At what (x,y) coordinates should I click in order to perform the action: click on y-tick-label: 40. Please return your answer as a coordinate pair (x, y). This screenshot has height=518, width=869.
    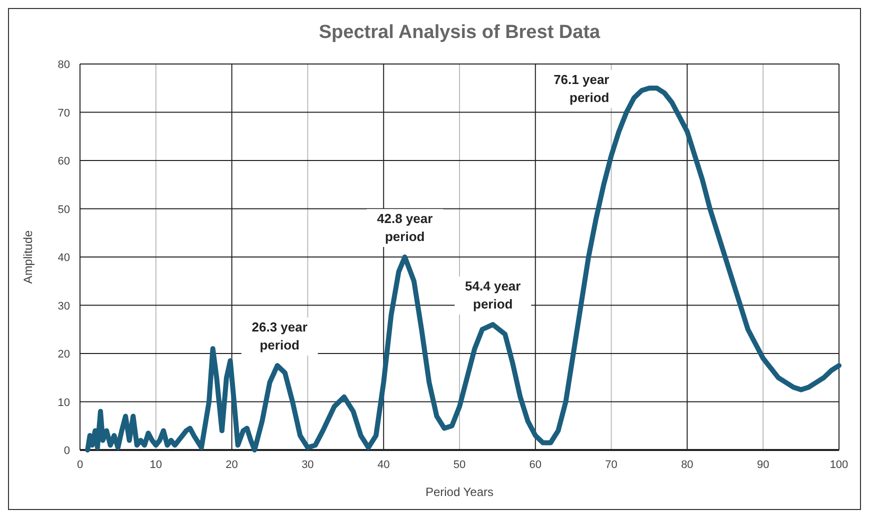
    Looking at the image, I should click on (64, 258).